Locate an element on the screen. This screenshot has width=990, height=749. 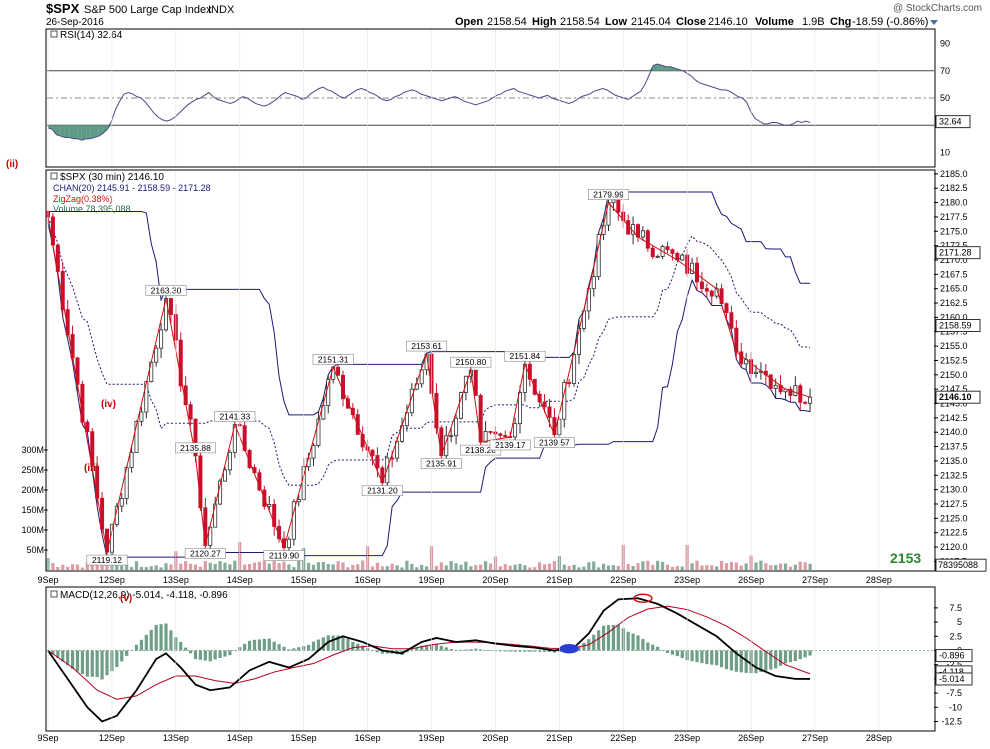
chart-date: 26-Sep-2016 is located at coordinates (75, 22).